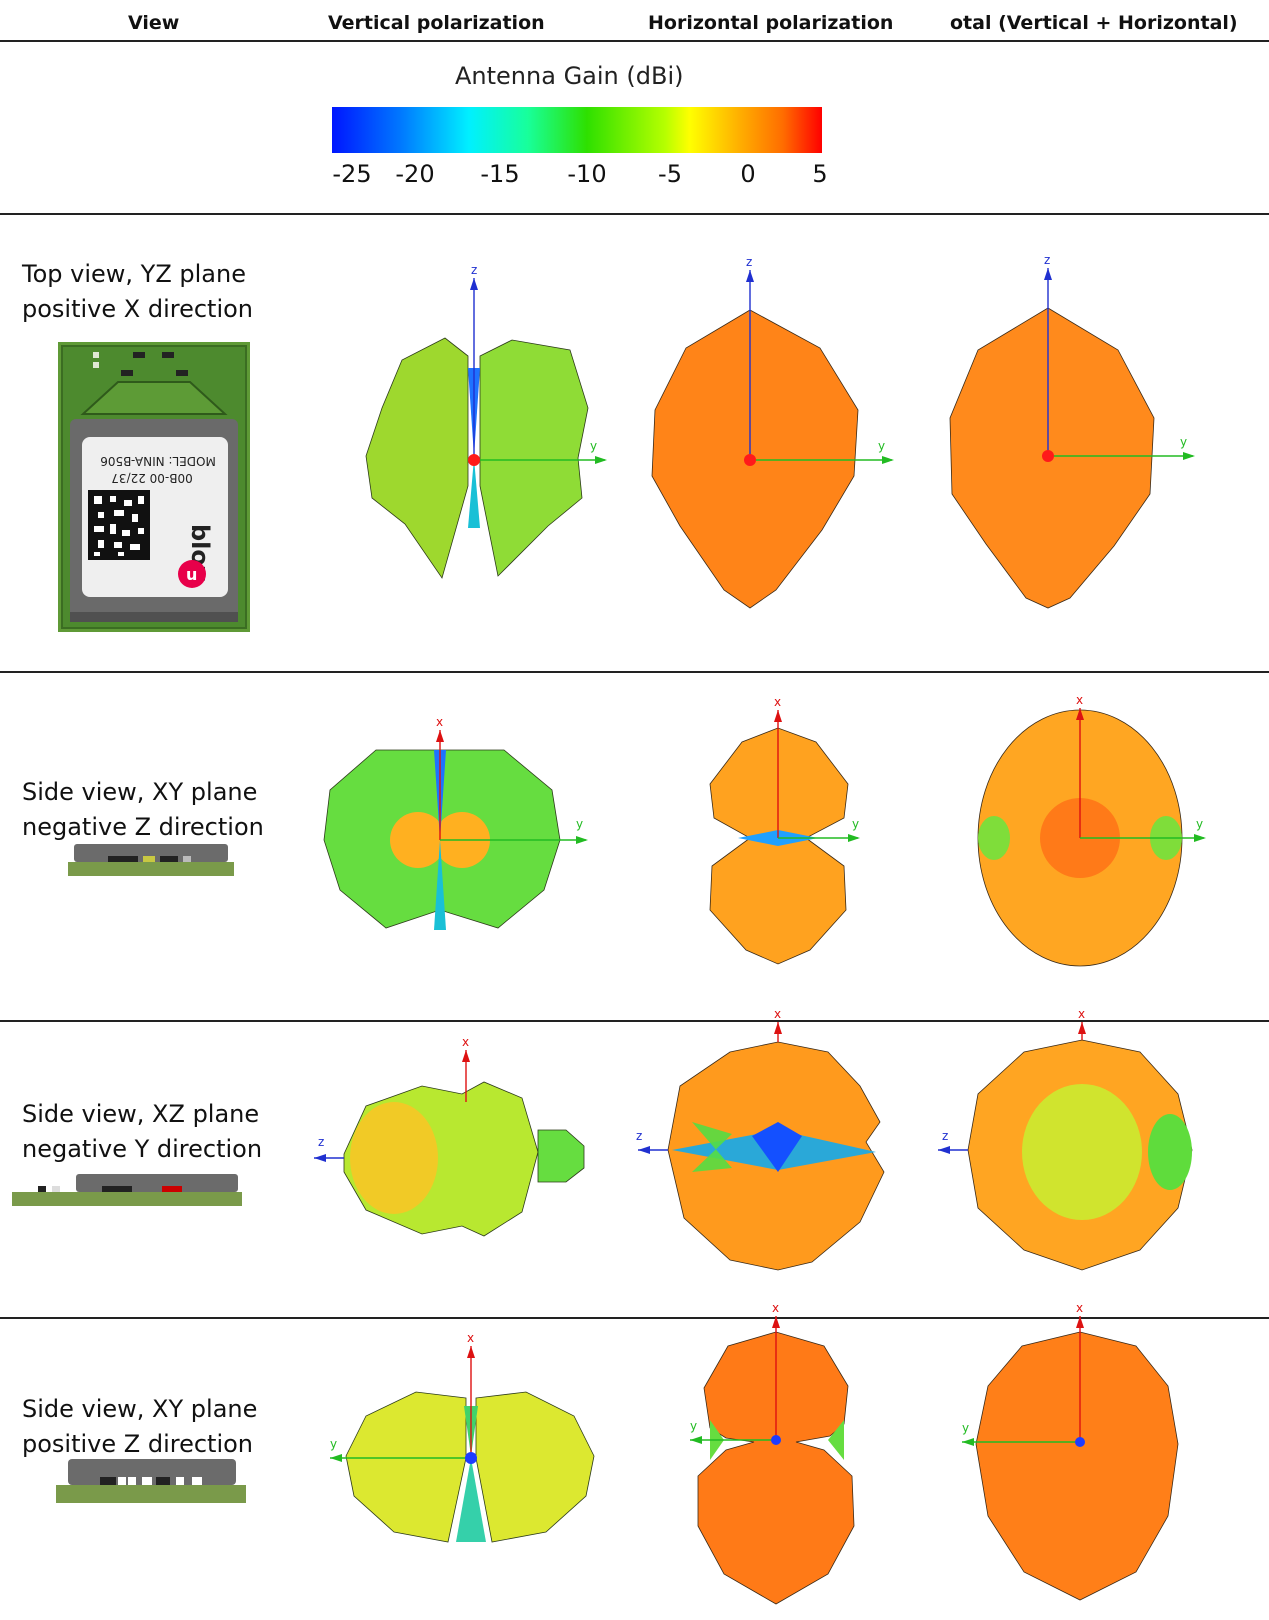  What do you see at coordinates (577, 130) in the screenshot?
I see `legend-colorbar` at bounding box center [577, 130].